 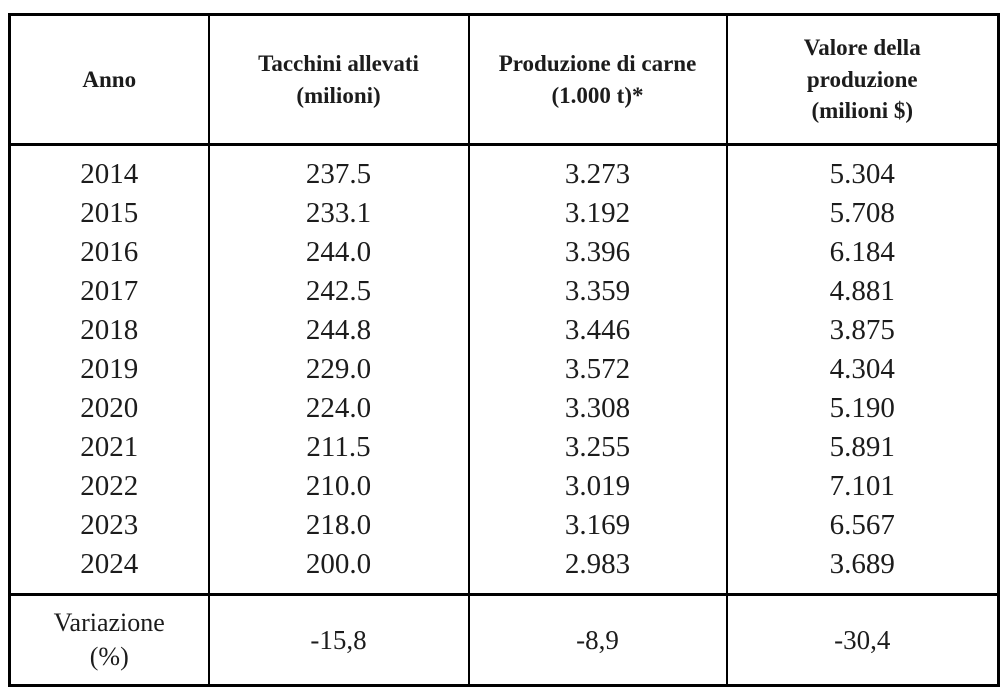 What do you see at coordinates (862, 169) in the screenshot?
I see `valore-cell: 5.304` at bounding box center [862, 169].